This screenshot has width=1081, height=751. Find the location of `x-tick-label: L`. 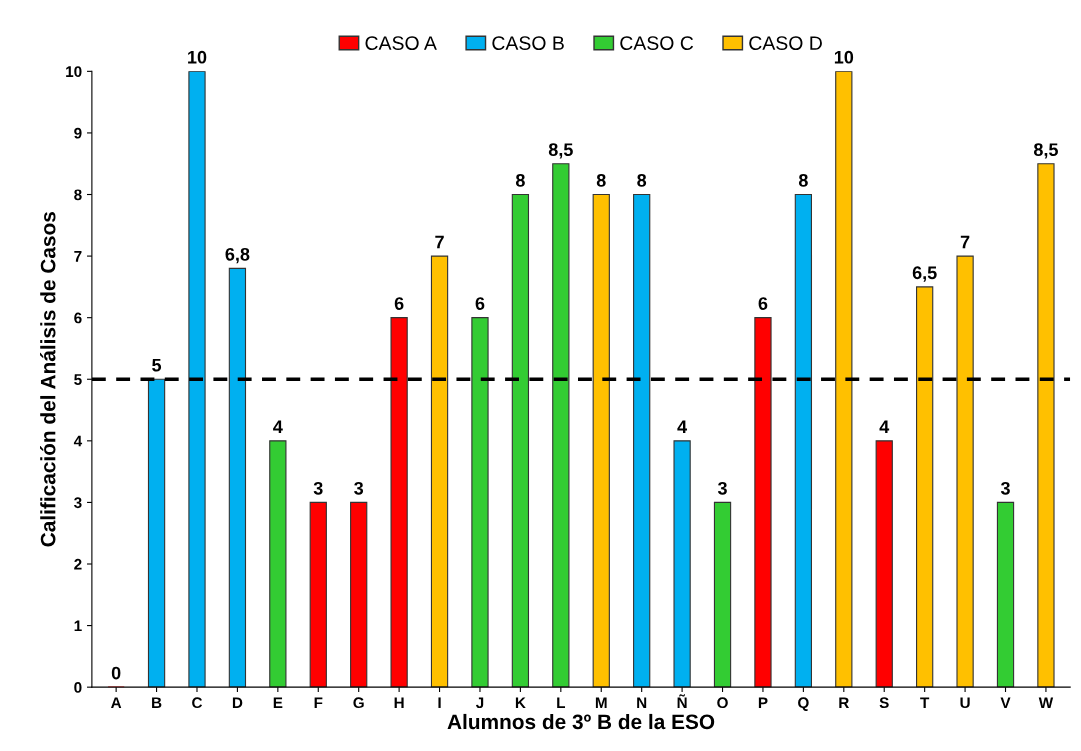

x-tick-label: L is located at coordinates (561, 702).